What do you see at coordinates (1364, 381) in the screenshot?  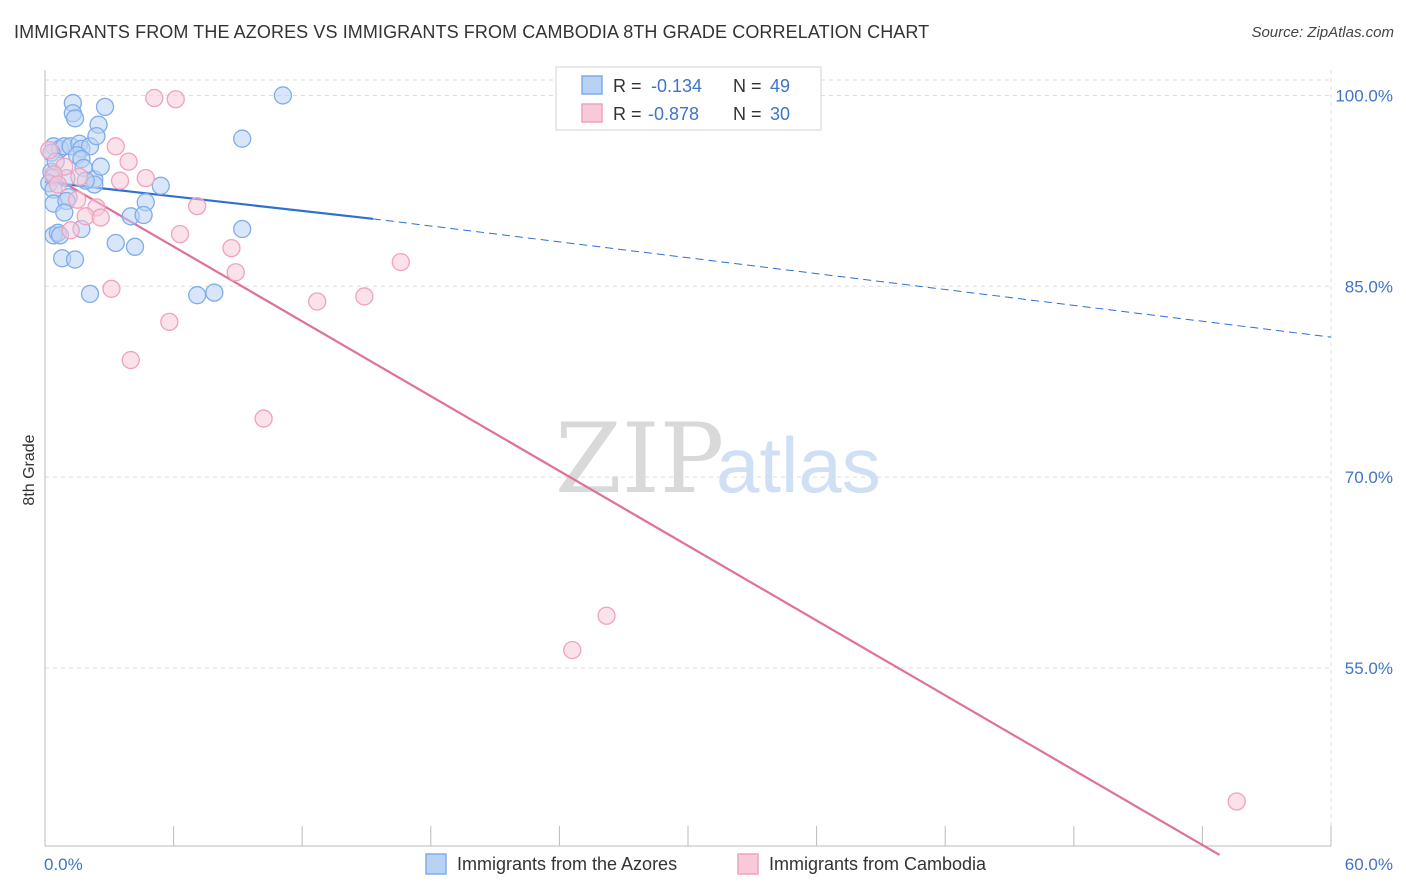 I see `y-tick-labels: 55.0% 70.0% 85.0% 100.0%` at bounding box center [1364, 381].